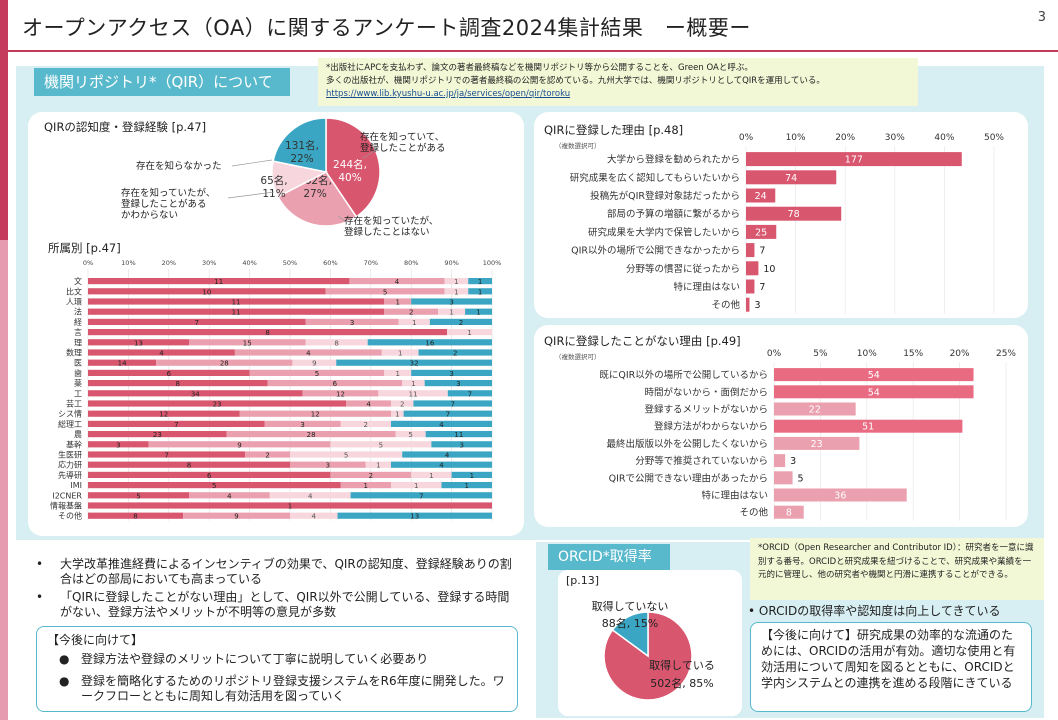 The width and height of the screenshot is (1058, 720). I want to click on dept-category-label: 基幹, so click(74, 444).